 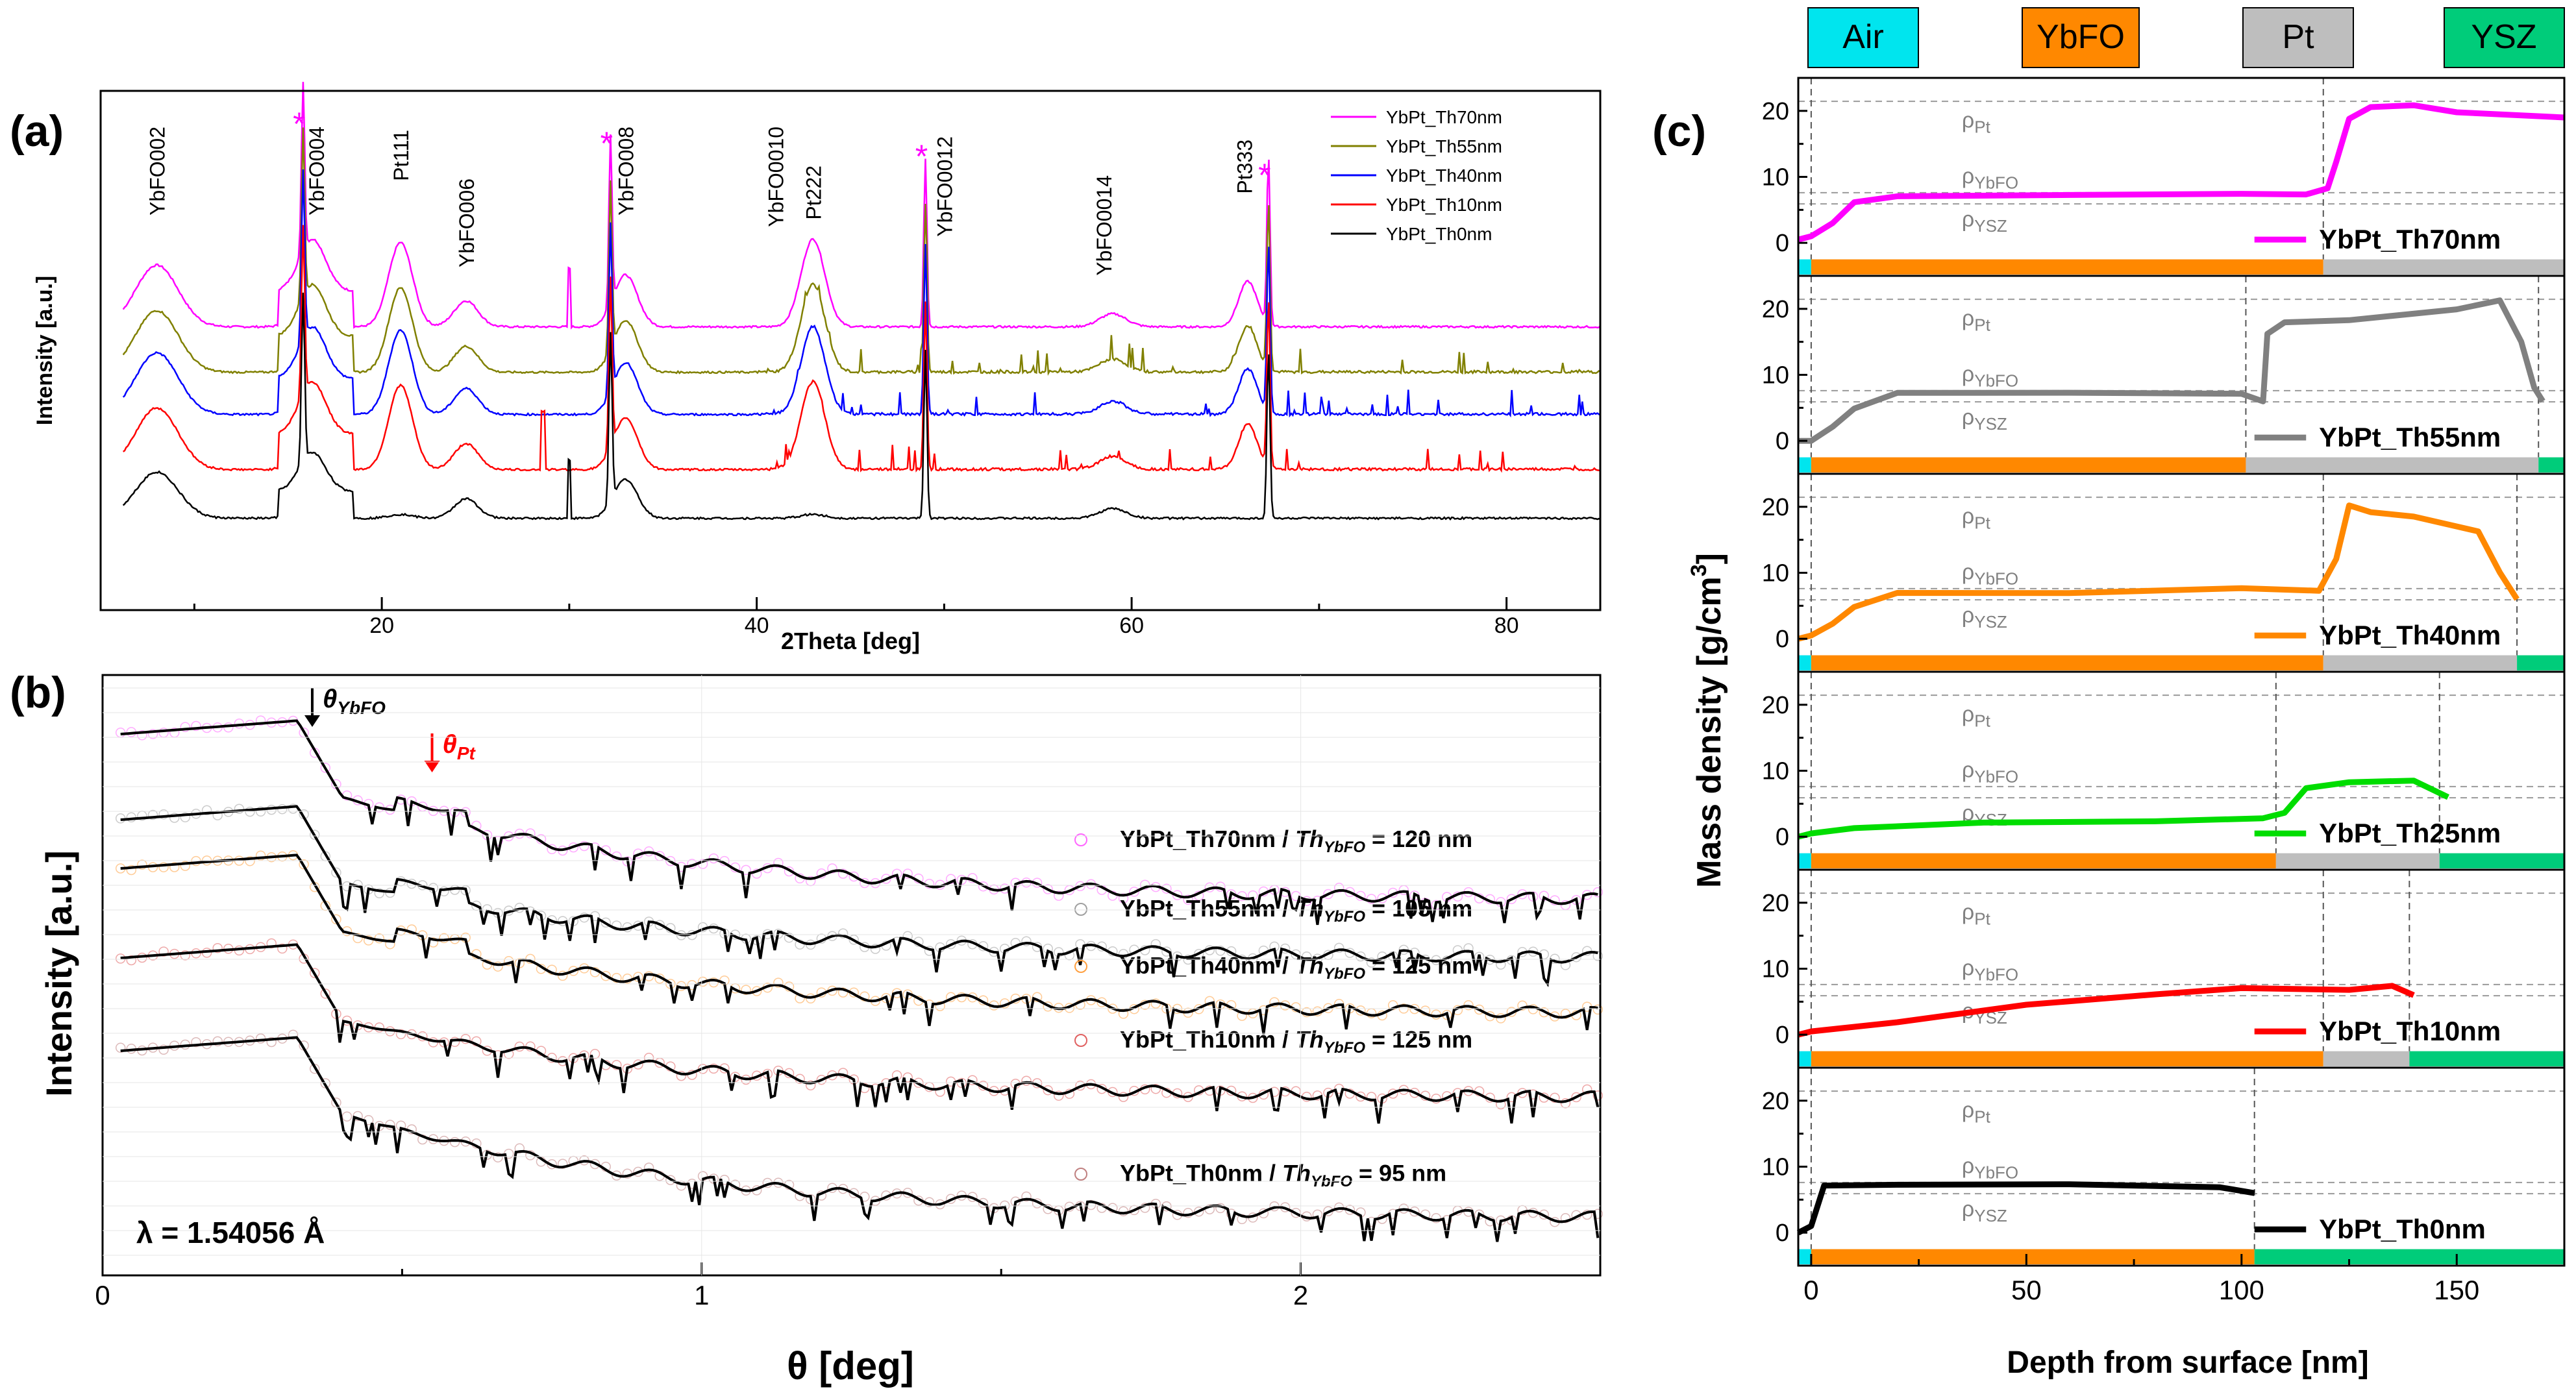 I want to click on peak-label-Pt333: Pt333, so click(x=1244, y=167).